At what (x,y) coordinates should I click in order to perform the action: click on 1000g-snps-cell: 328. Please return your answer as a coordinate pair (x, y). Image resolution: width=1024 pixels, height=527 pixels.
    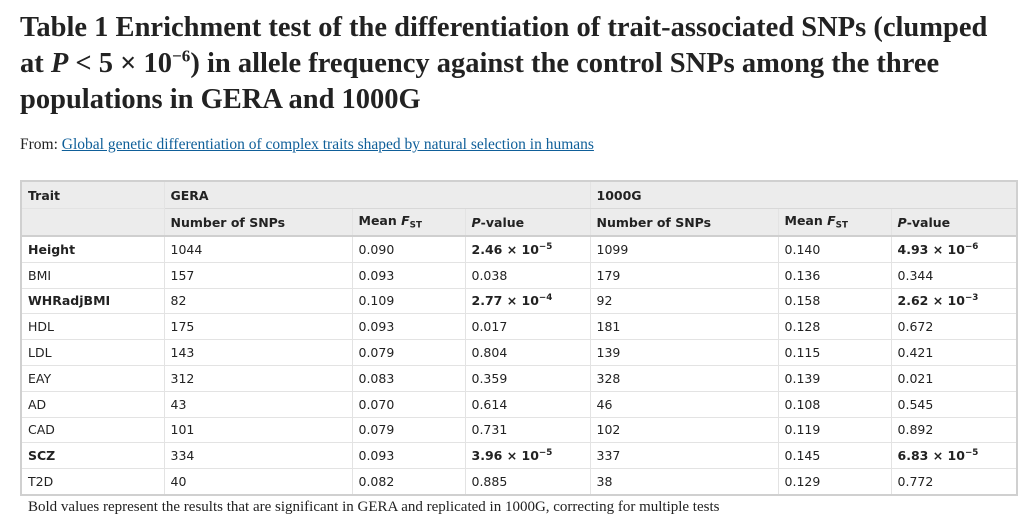
    Looking at the image, I should click on (684, 378).